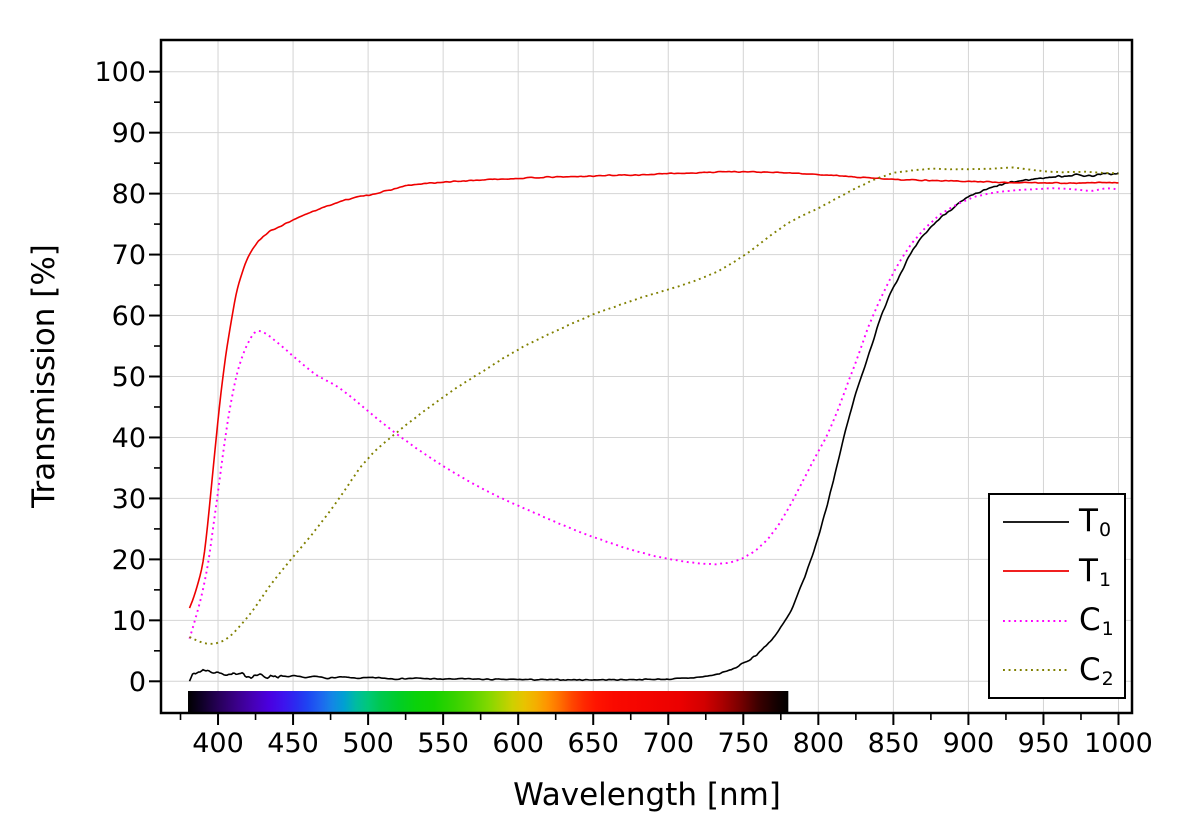  What do you see at coordinates (894, 743) in the screenshot?
I see `svg-text: 850` at bounding box center [894, 743].